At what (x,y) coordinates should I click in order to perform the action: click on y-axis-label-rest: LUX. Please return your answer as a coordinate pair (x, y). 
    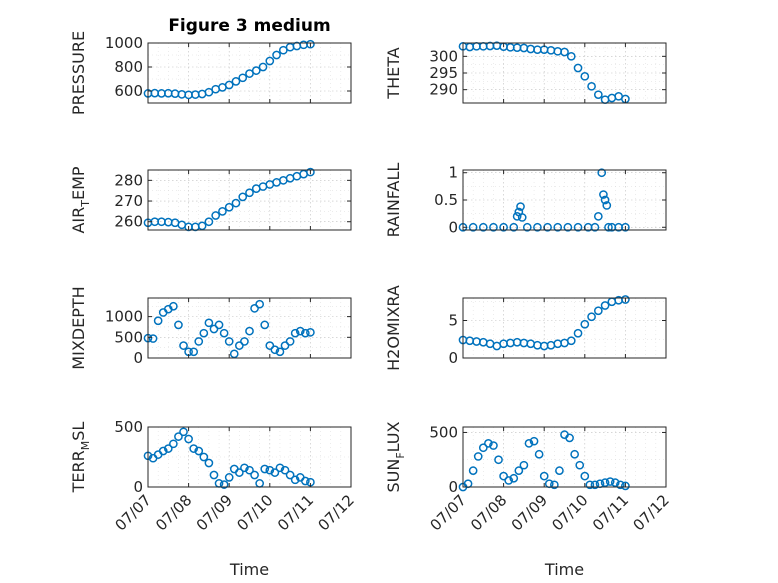
    Looking at the image, I should click on (393, 436).